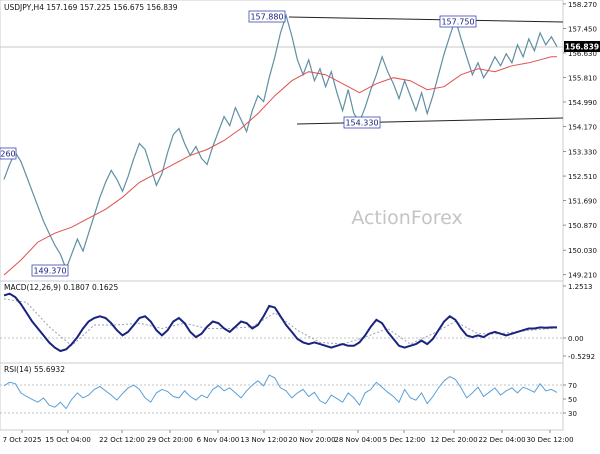  What do you see at coordinates (61, 287) in the screenshot?
I see `macd-panel-title: MACD(12,26,9) 0.1807 0.1625` at bounding box center [61, 287].